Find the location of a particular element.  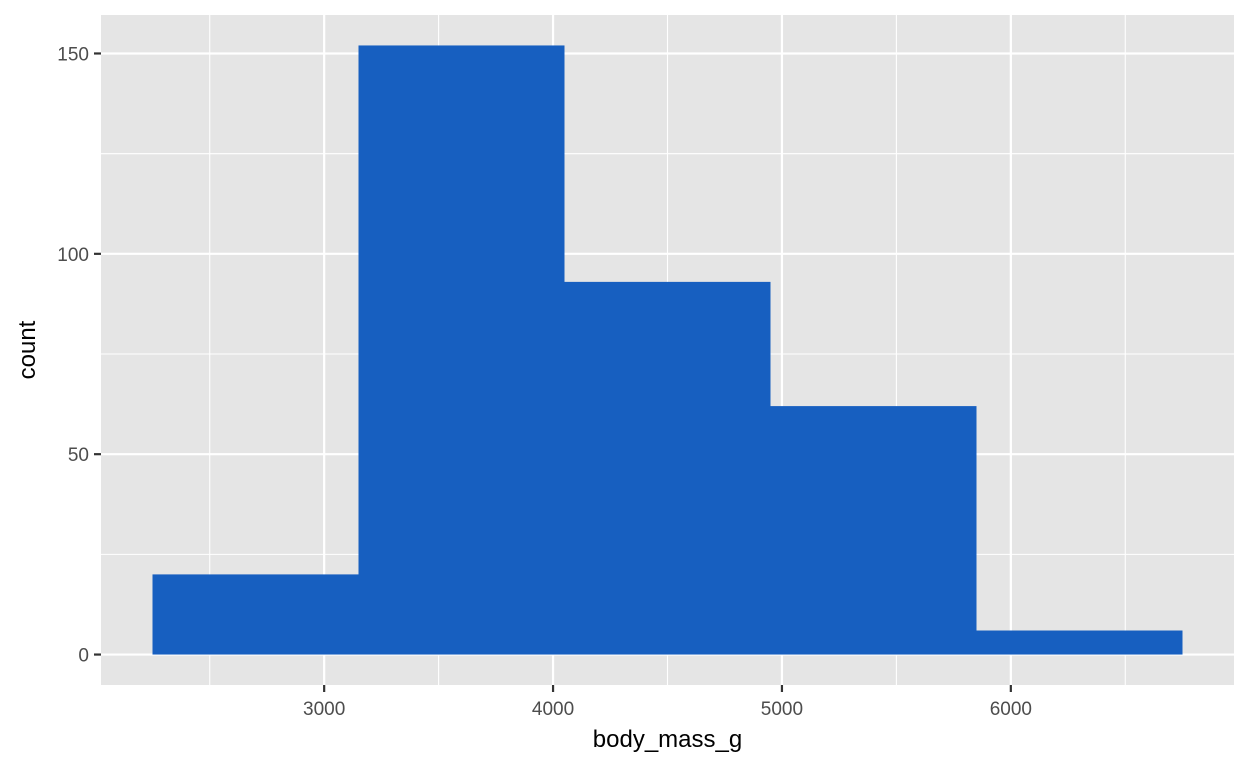

y-tick-label: 150 is located at coordinates (73, 54).